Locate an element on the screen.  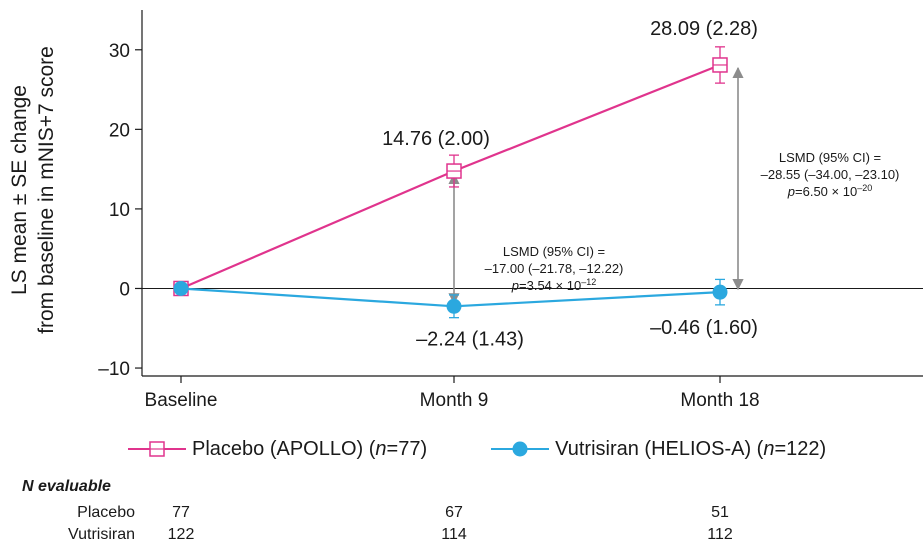
legend-item-placebo: Placebo (APOLLO) (n=77) is located at coordinates (277, 449).